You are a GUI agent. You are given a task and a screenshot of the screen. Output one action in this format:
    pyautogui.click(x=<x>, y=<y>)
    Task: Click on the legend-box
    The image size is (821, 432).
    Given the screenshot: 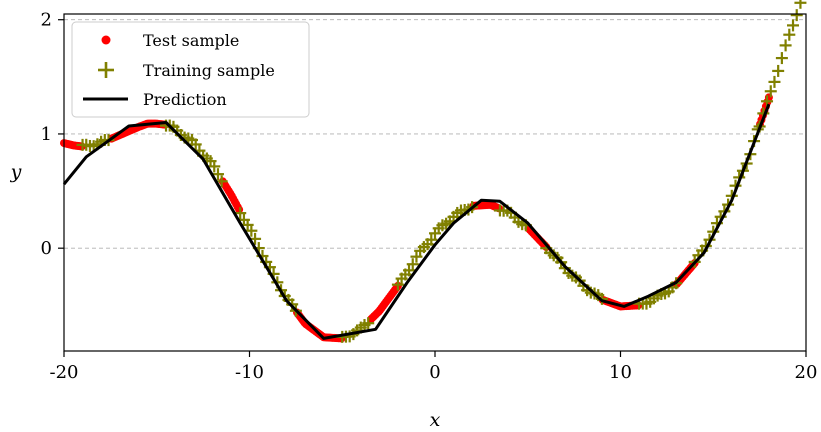 What is the action you would take?
    pyautogui.click(x=190, y=69)
    